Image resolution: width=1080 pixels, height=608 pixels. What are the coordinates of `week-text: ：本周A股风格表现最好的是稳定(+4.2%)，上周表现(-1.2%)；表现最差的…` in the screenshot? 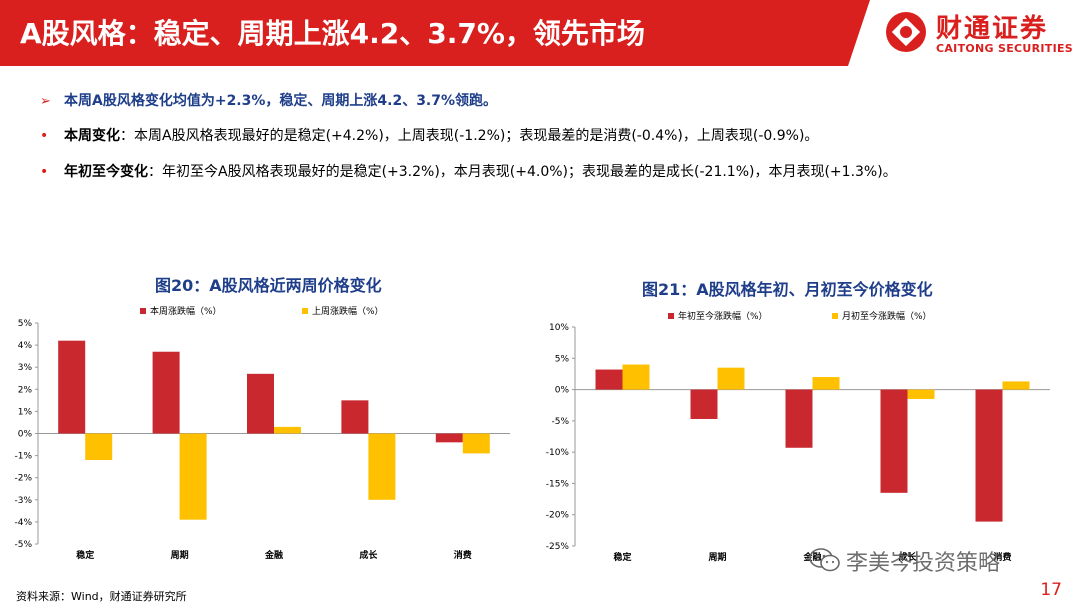 It's located at (469, 136).